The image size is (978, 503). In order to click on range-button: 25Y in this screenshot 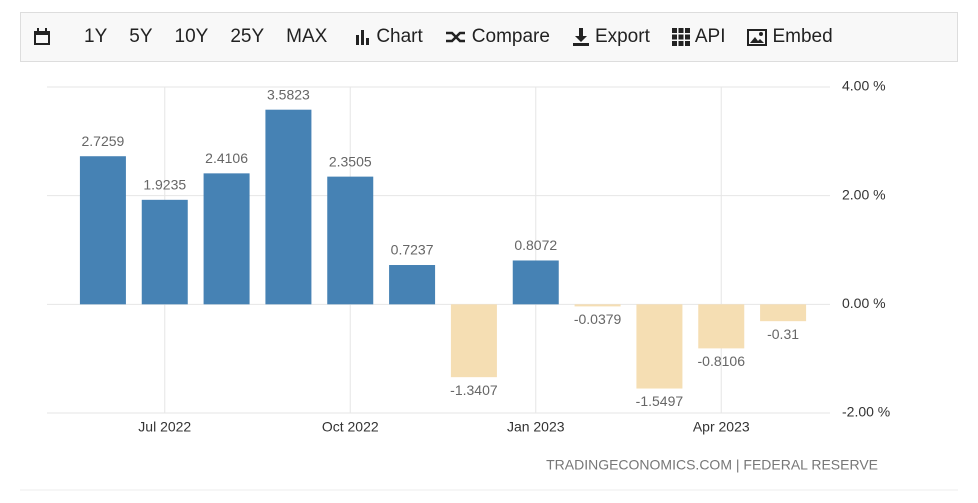, I will do `click(247, 37)`.